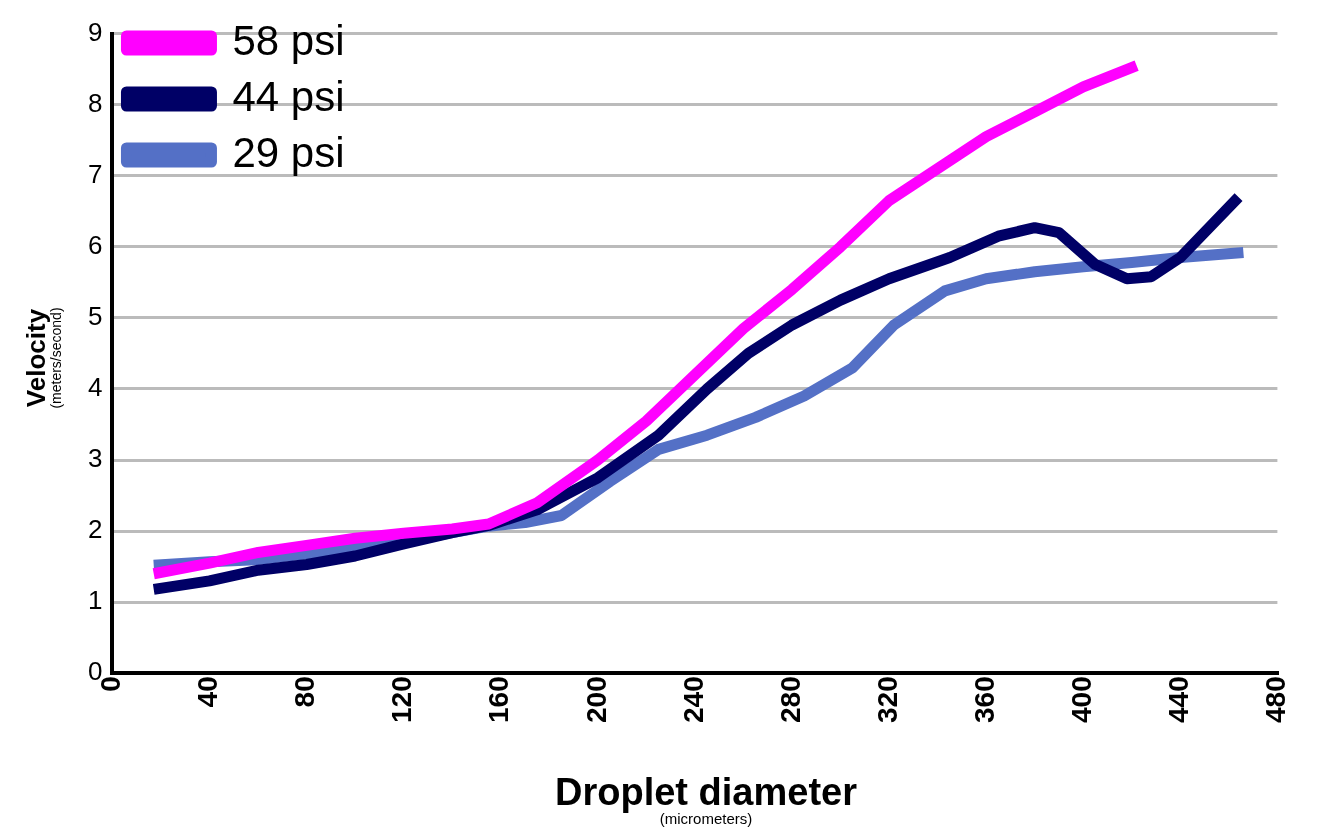 This screenshot has height=834, width=1322. What do you see at coordinates (288, 152) in the screenshot?
I see `legend-label: 29 psi` at bounding box center [288, 152].